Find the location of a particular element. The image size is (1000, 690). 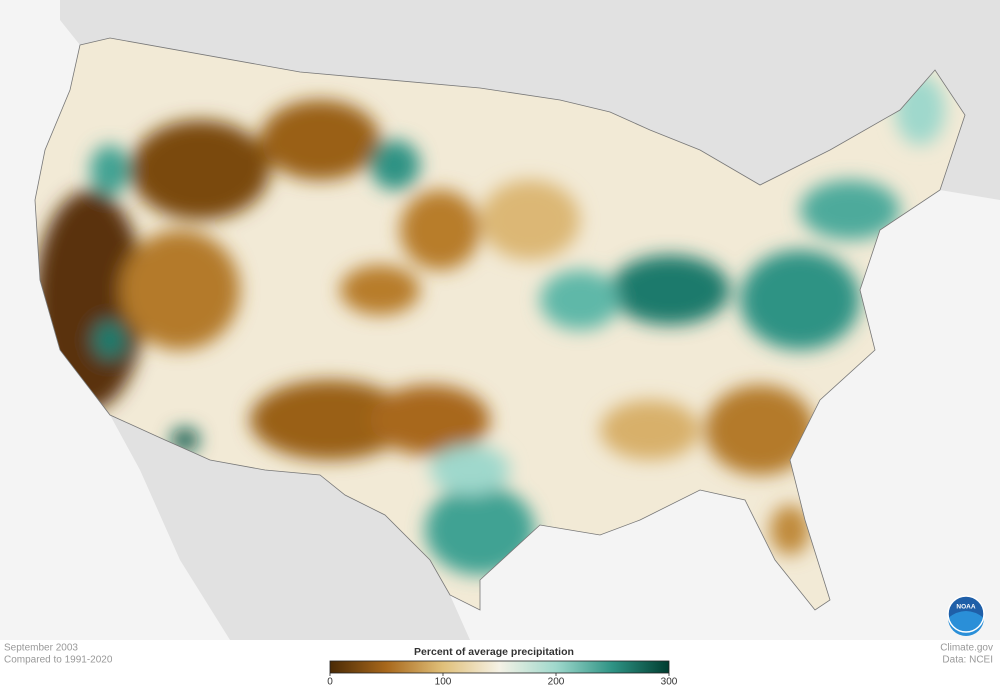

credit-source: Data: NCEI is located at coordinates (967, 660).